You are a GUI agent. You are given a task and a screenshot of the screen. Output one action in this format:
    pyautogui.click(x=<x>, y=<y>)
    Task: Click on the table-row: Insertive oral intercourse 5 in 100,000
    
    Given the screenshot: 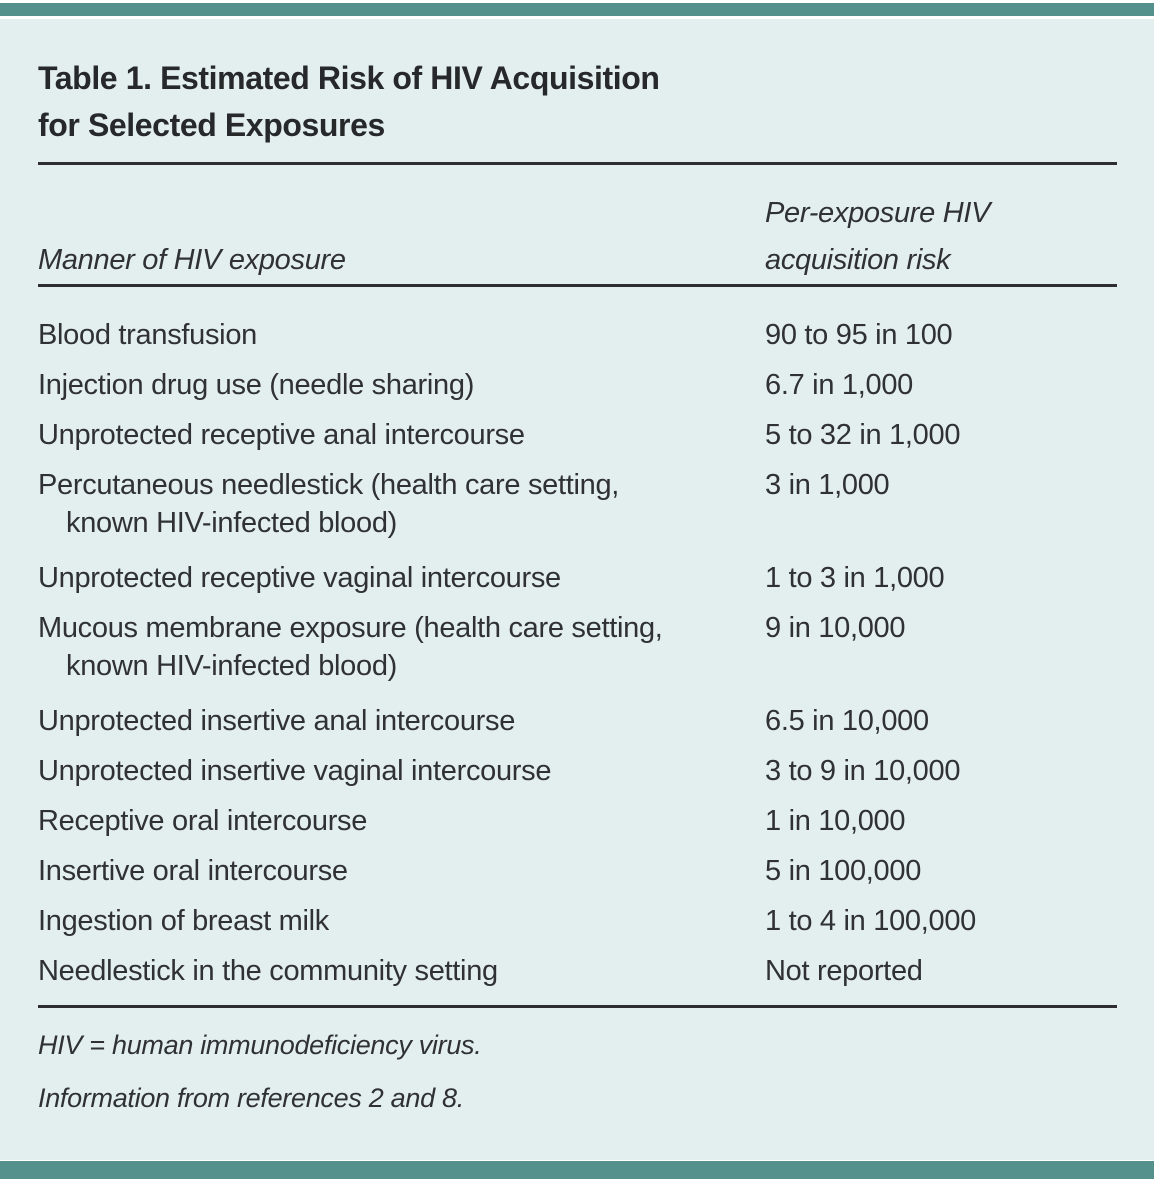 What is the action you would take?
    pyautogui.click(x=577, y=871)
    